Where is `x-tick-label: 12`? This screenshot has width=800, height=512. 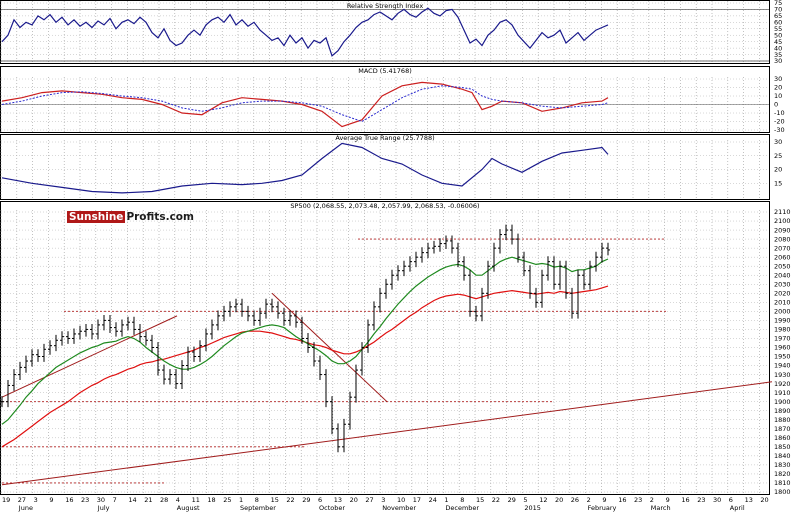 x-tick-label: 12 is located at coordinates (543, 500).